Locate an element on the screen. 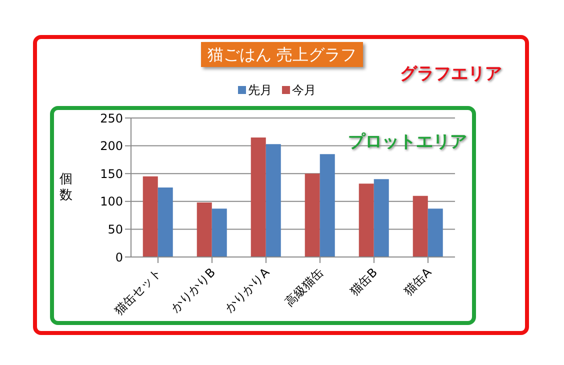 Image resolution: width=564 pixels, height=365 pixels. annotation: プロットエリア is located at coordinates (407, 142).